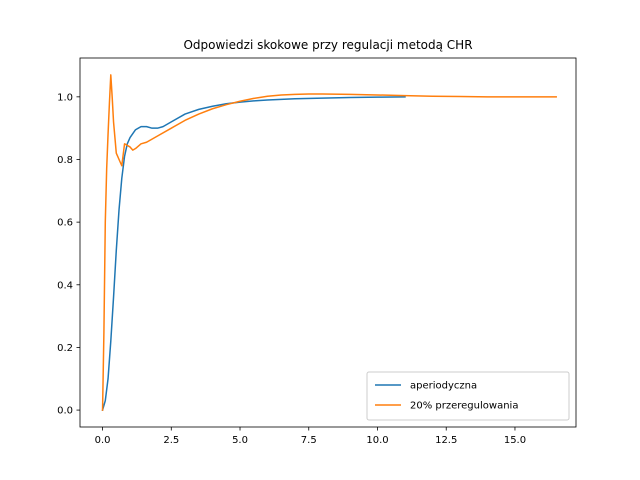 Image resolution: width=640 pixels, height=480 pixels. I want to click on legend-box, so click(468, 396).